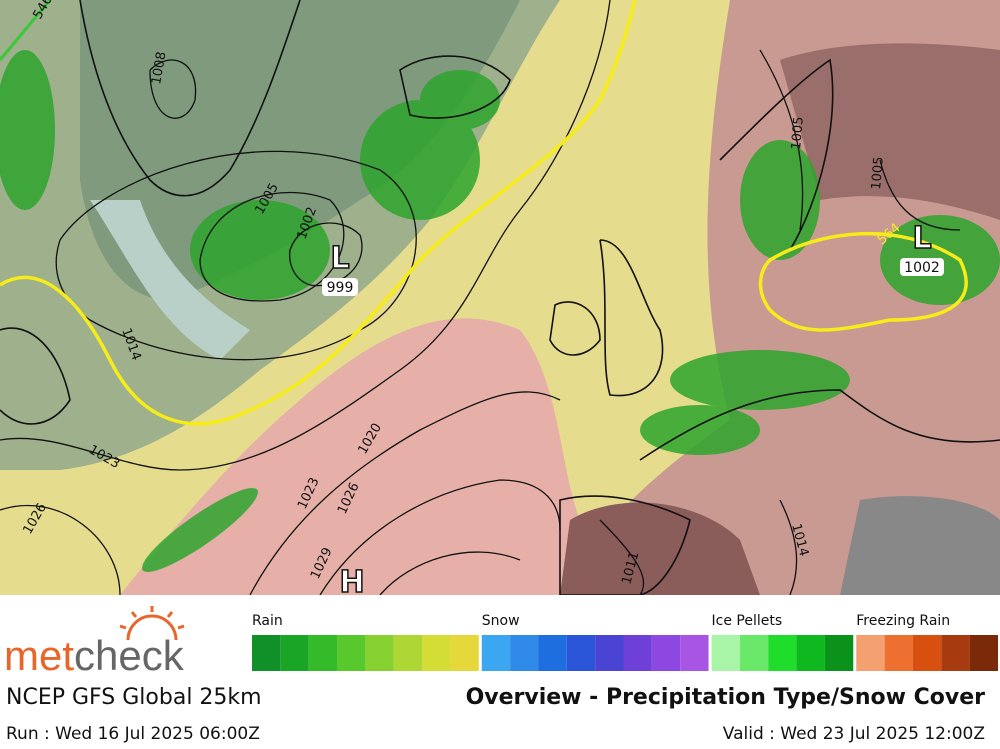 This screenshot has width=1000, height=749. Describe the element at coordinates (890, 131) in the screenshot. I see `hot-core` at that location.